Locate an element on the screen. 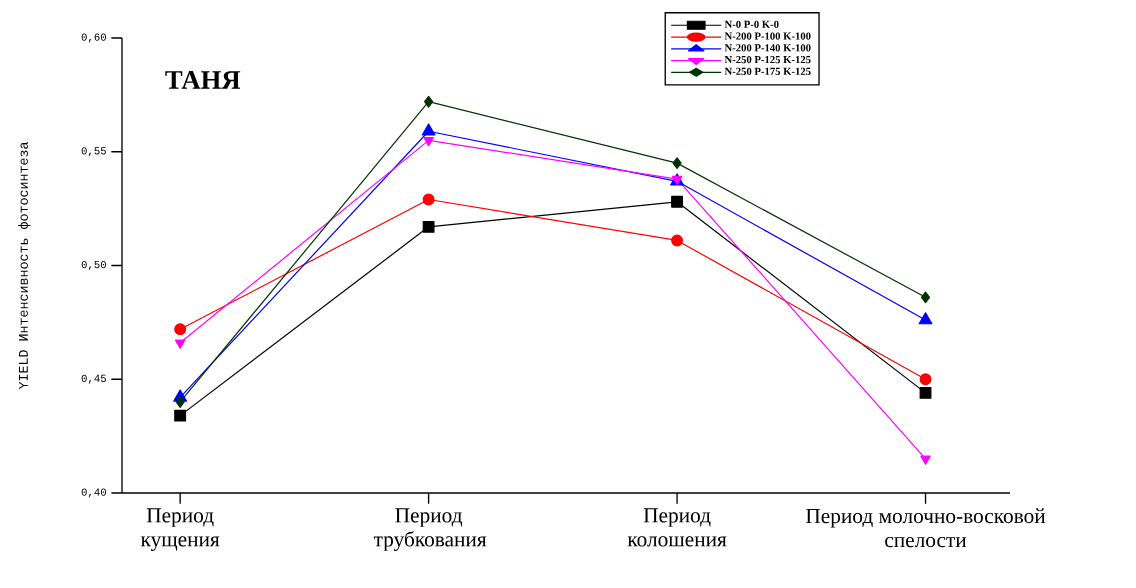  legend-label: N-200 P-100 K-100 is located at coordinates (767, 36).